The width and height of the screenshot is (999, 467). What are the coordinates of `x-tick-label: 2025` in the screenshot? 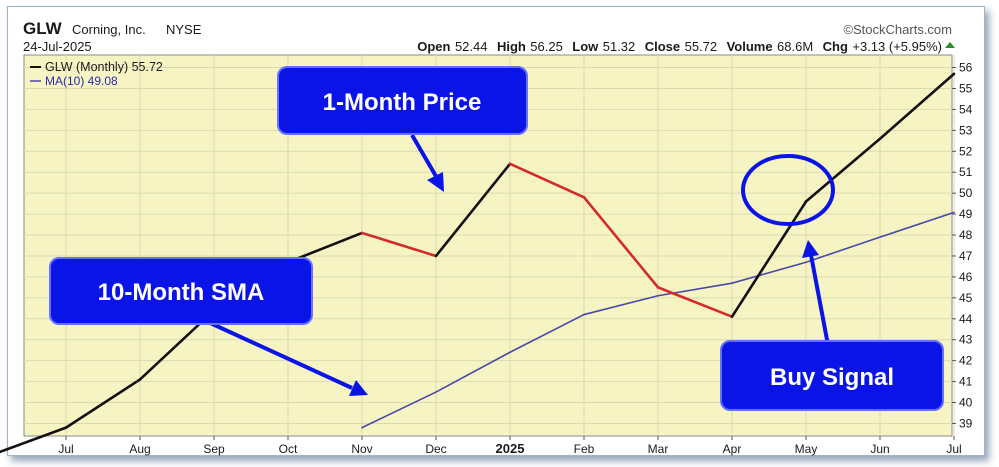 It's located at (510, 448).